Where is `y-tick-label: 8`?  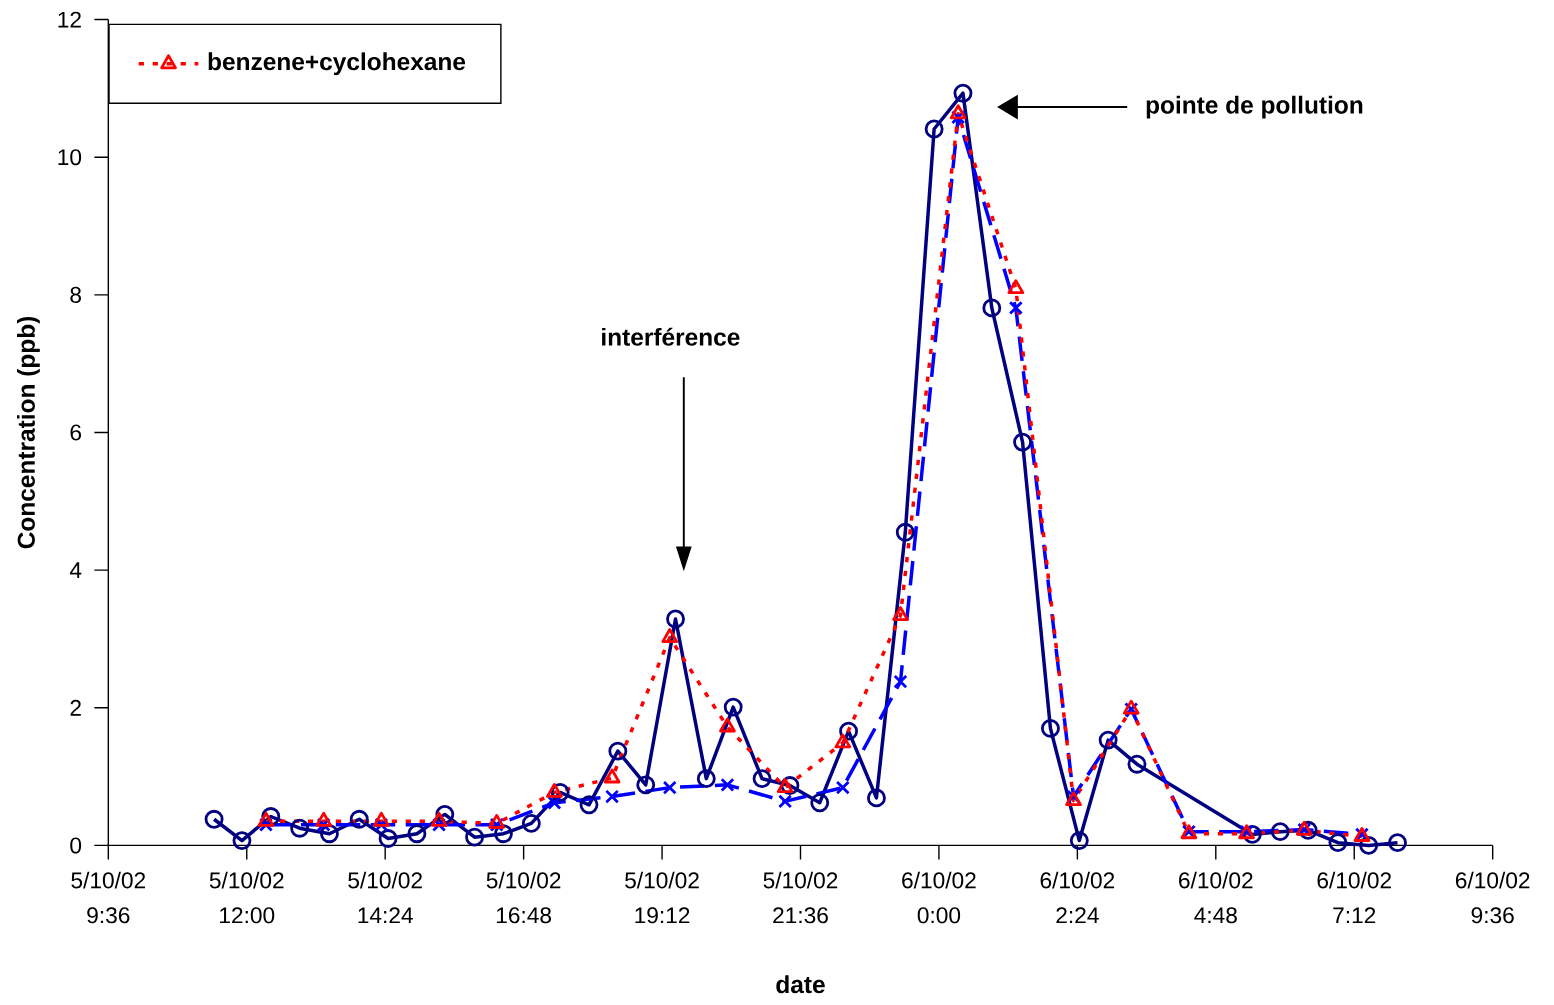 y-tick-label: 8 is located at coordinates (75, 294).